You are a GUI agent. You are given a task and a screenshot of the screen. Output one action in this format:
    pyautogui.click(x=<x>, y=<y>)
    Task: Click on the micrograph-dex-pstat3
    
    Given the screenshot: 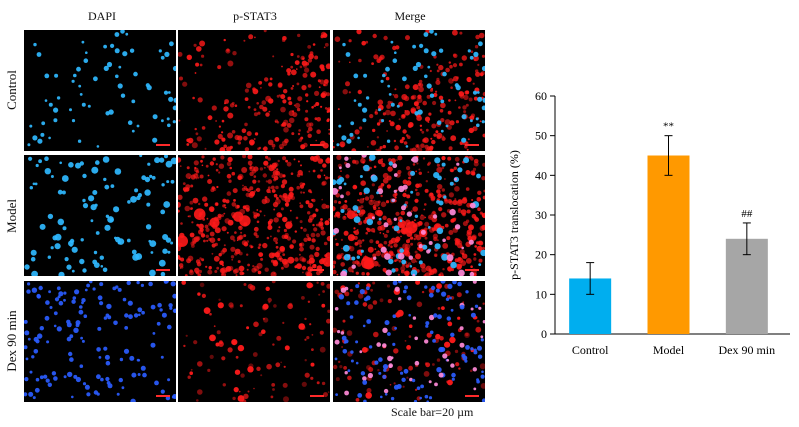 What is the action you would take?
    pyautogui.click(x=254, y=341)
    